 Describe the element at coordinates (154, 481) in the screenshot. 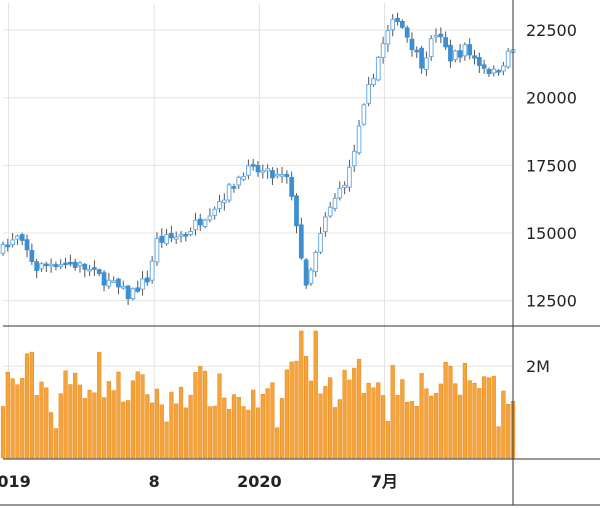

I see `time-tick-label: 8` at that location.